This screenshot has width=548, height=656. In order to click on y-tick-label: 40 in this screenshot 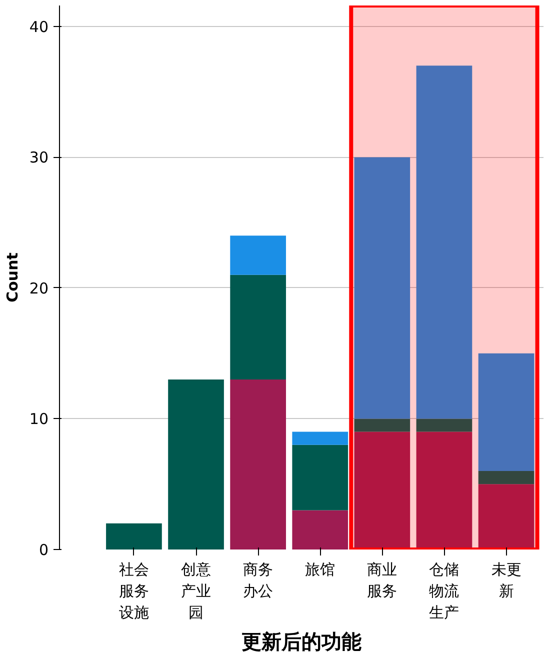, I will do `click(39, 27)`.